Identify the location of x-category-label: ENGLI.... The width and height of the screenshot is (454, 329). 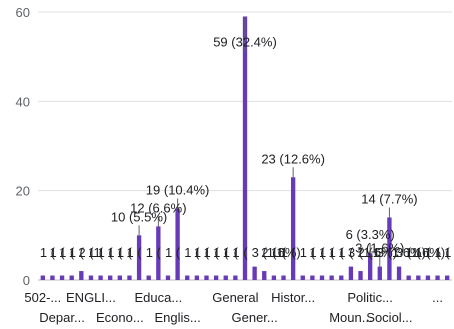
(91, 297).